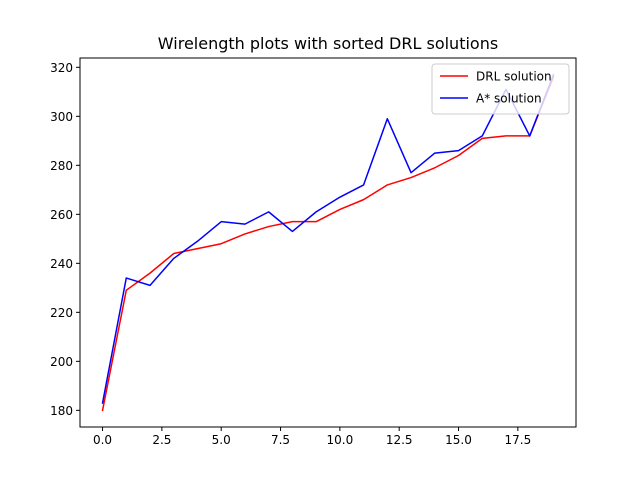 This screenshot has height=484, width=640. What do you see at coordinates (61, 117) in the screenshot?
I see `y-tick-label: 300` at bounding box center [61, 117].